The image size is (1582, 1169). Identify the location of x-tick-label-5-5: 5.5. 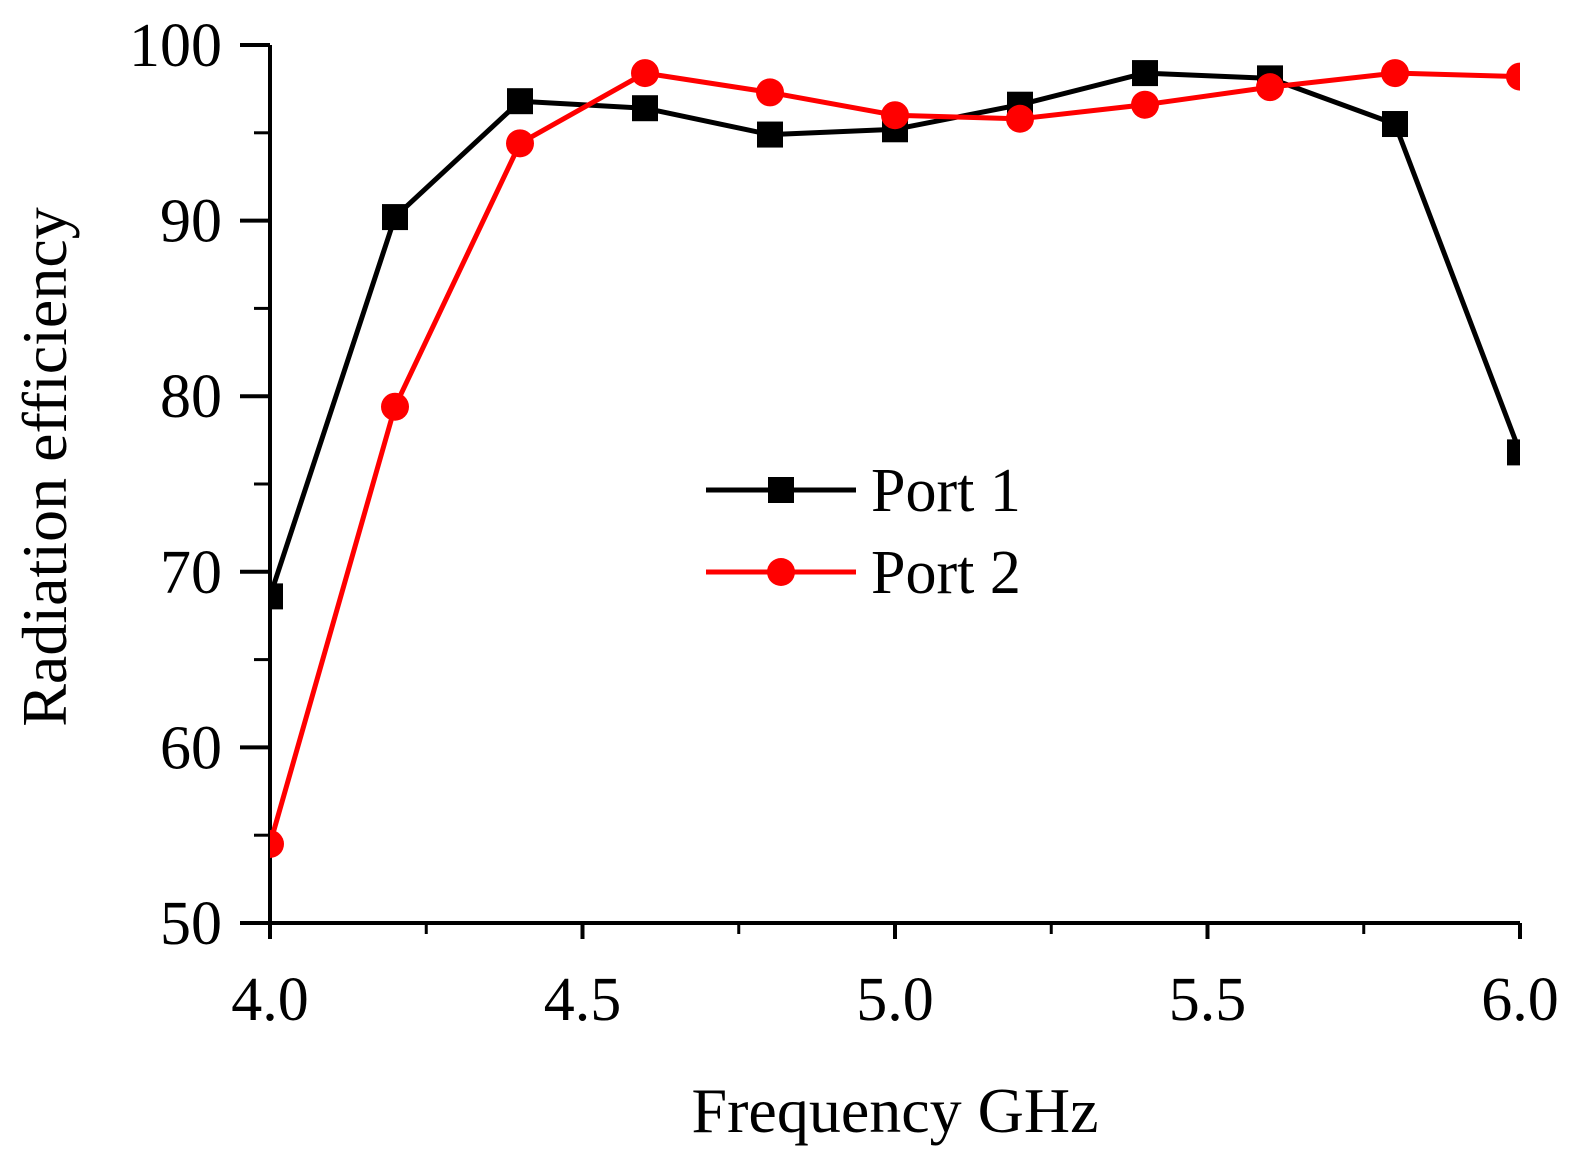
(1208, 1000).